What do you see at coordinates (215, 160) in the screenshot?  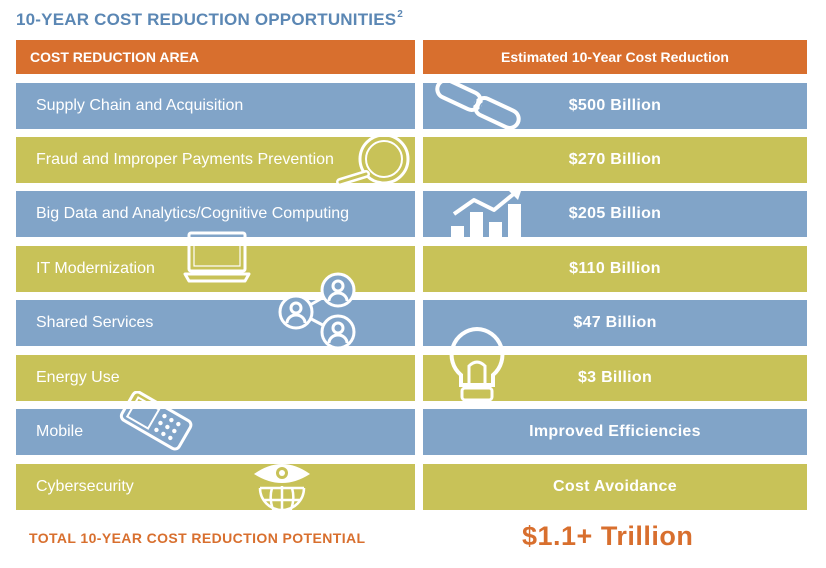 I see `row-area-fraud: Fraud and Improper Payments Prevention` at bounding box center [215, 160].